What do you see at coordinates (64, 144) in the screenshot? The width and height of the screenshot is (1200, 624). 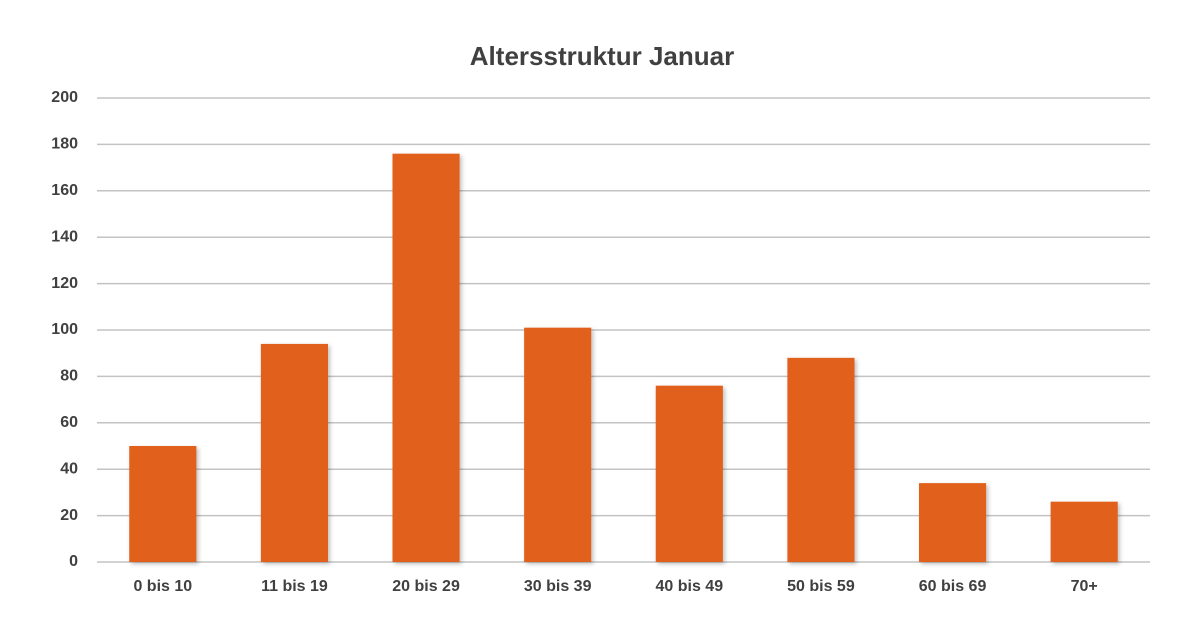 I see `y-tick-label: 180` at bounding box center [64, 144].